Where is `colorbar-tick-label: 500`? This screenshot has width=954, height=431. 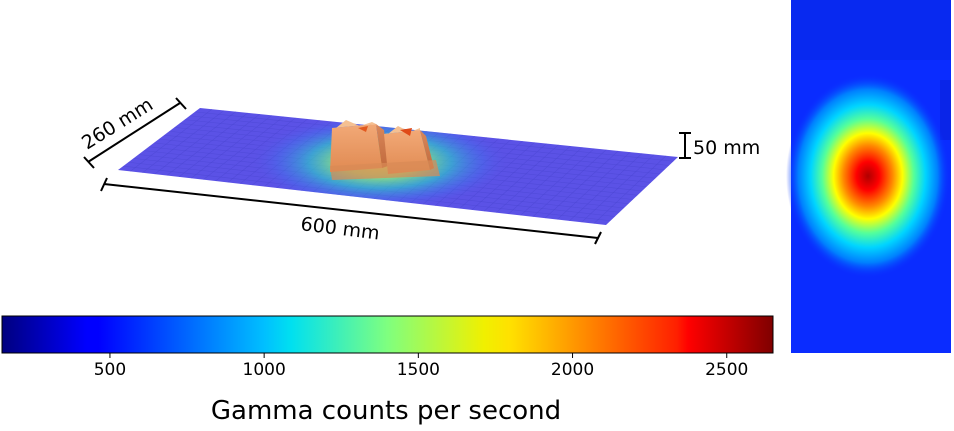 colorbar-tick-label: 500 is located at coordinates (110, 370).